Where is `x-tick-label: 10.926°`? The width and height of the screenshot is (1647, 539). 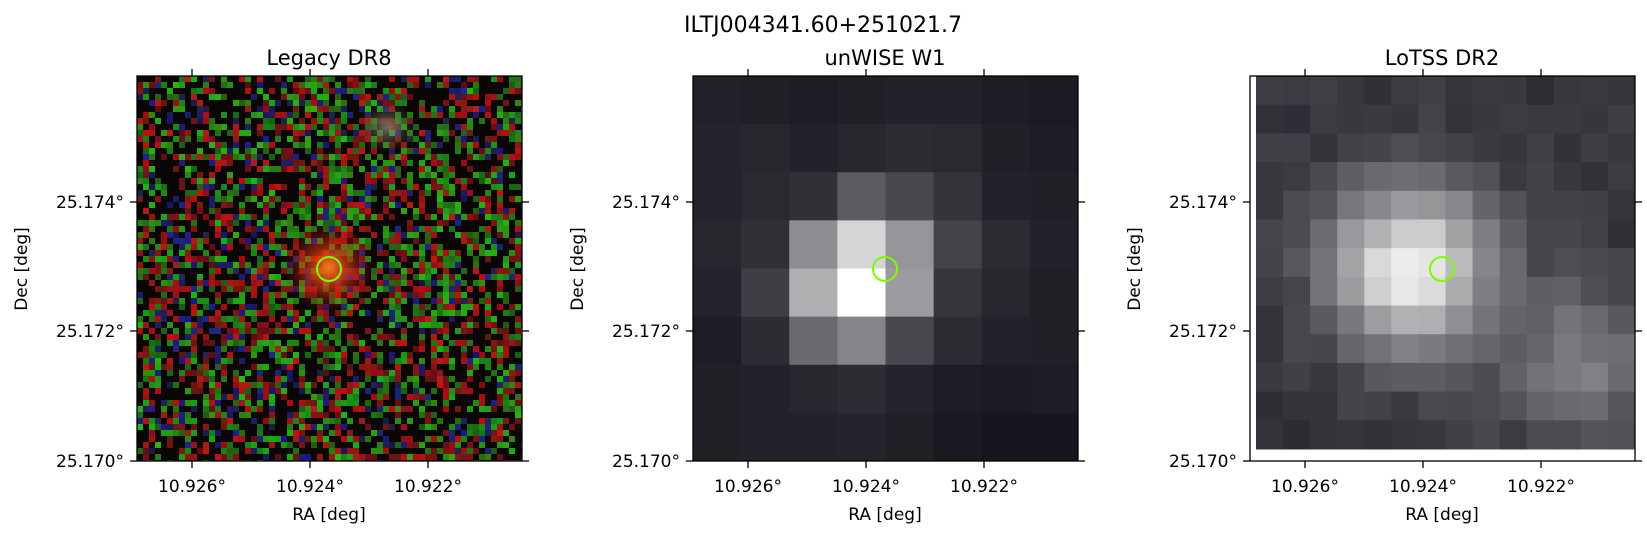 x-tick-label: 10.926° is located at coordinates (192, 487).